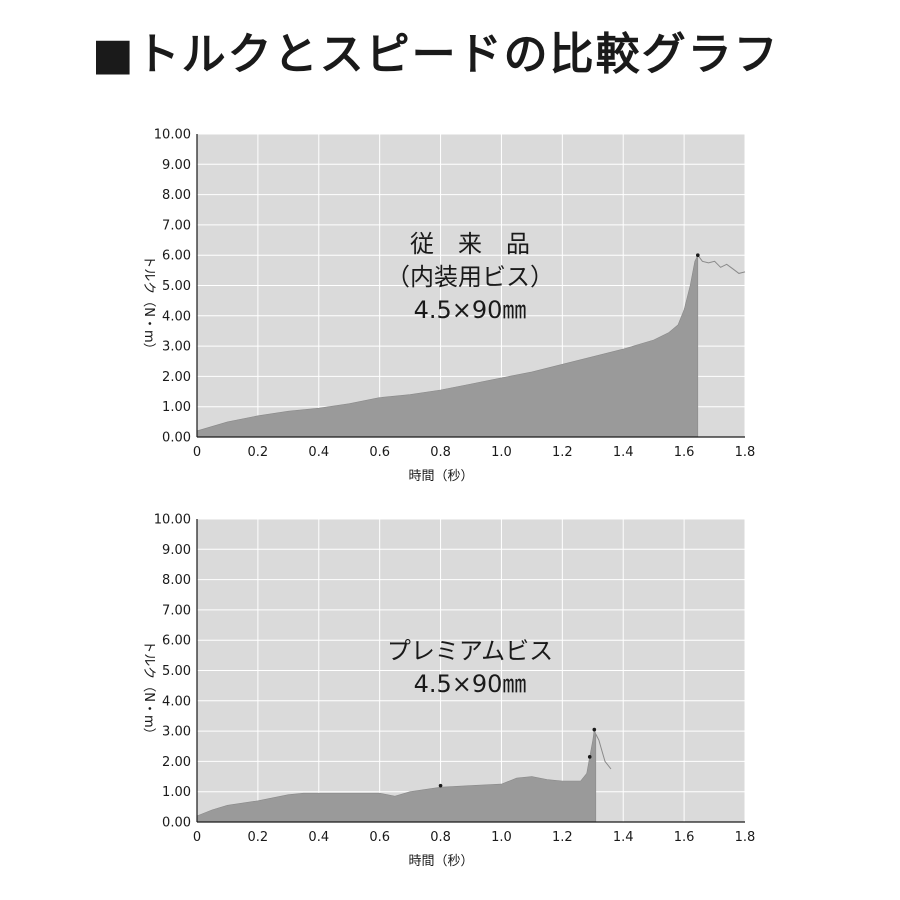  I want to click on conventional-label-line: 従 来 品, so click(470, 244).